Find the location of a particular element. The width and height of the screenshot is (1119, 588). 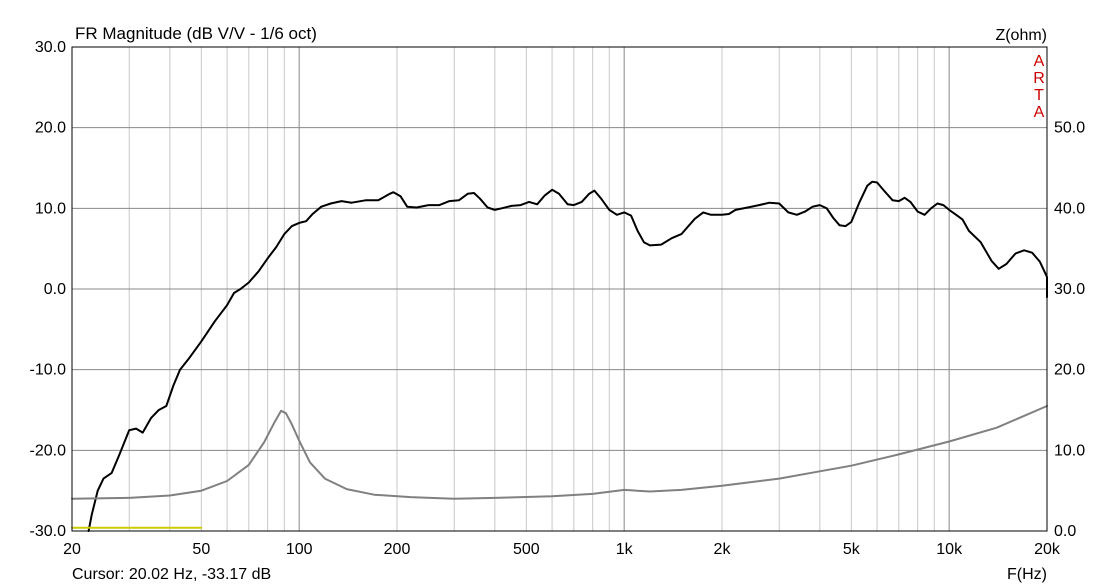

x-tick-label: 100 is located at coordinates (299, 549).